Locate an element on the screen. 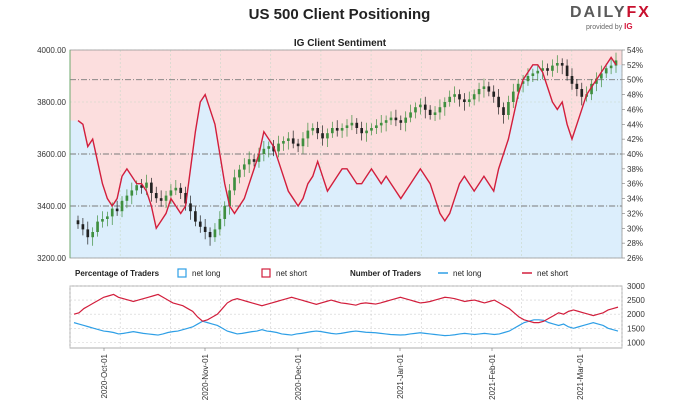 The image size is (679, 410). y-left-tick-label: 3200.00 is located at coordinates (51, 258).